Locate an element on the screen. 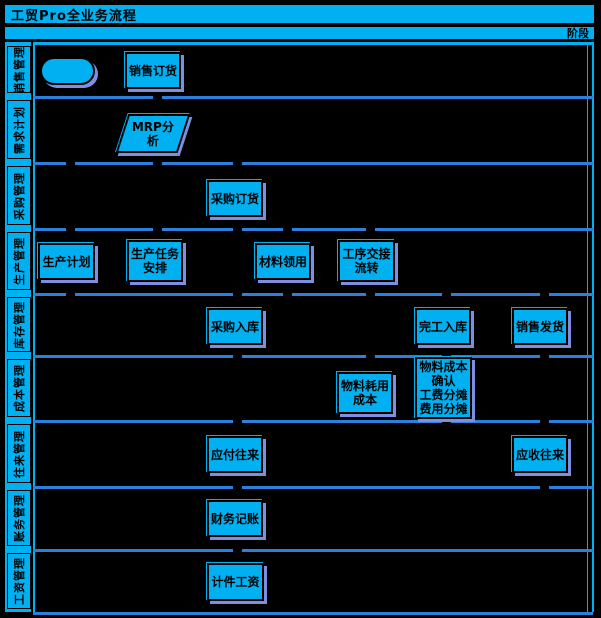 This screenshot has height=618, width=601. node-label: 材料领用 is located at coordinates (282, 261).